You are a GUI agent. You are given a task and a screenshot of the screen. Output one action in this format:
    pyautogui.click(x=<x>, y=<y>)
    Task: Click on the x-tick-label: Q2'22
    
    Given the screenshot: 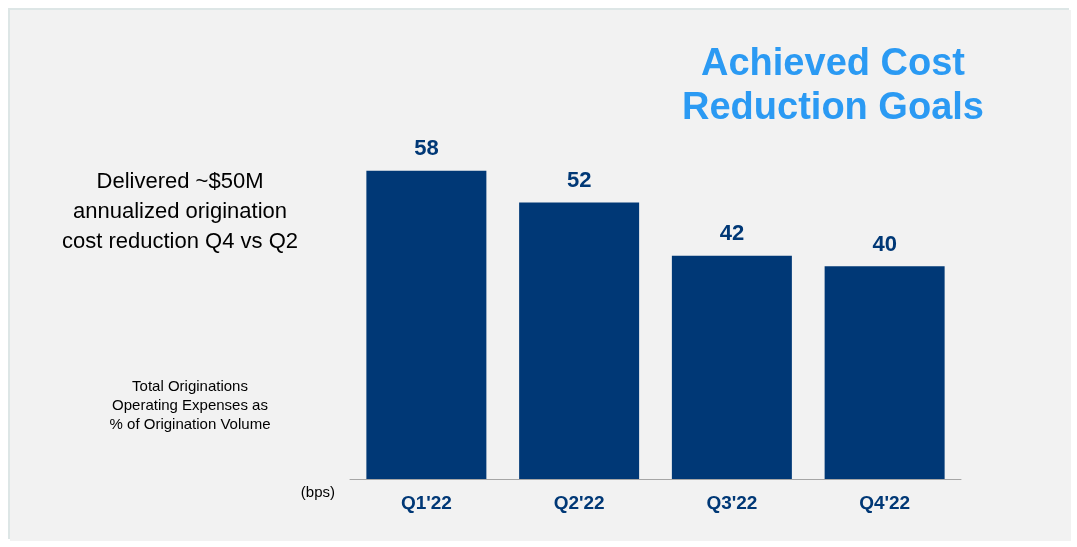 What is the action you would take?
    pyautogui.click(x=579, y=502)
    